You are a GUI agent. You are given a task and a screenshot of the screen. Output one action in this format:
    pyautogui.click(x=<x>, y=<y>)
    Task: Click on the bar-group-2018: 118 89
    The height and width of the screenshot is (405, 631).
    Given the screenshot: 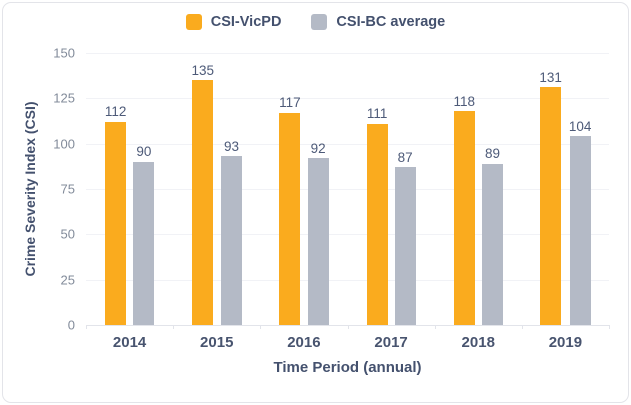 What is the action you would take?
    pyautogui.click(x=478, y=189)
    